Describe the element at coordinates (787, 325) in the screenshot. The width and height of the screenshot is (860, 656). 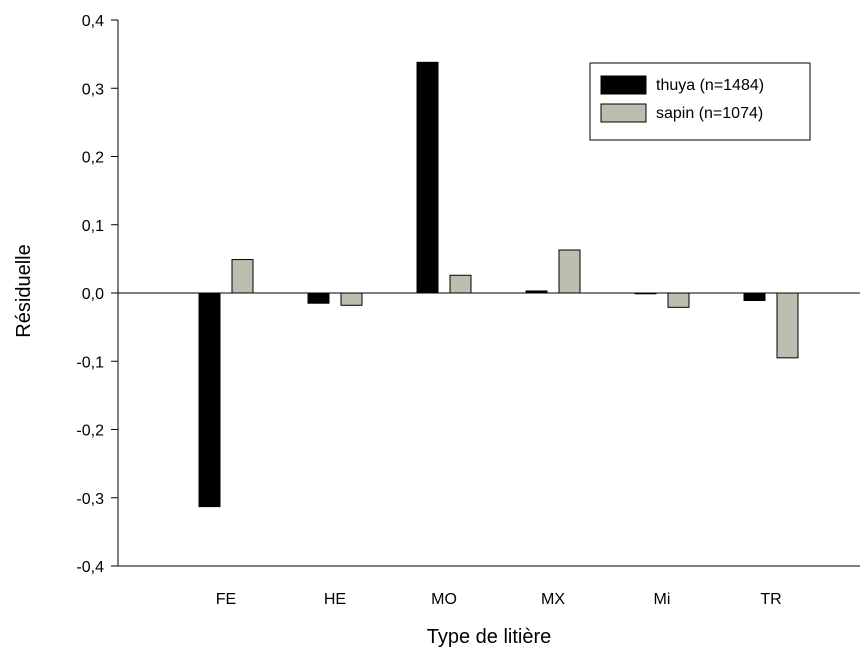
I see `bar-sapin-tr` at that location.